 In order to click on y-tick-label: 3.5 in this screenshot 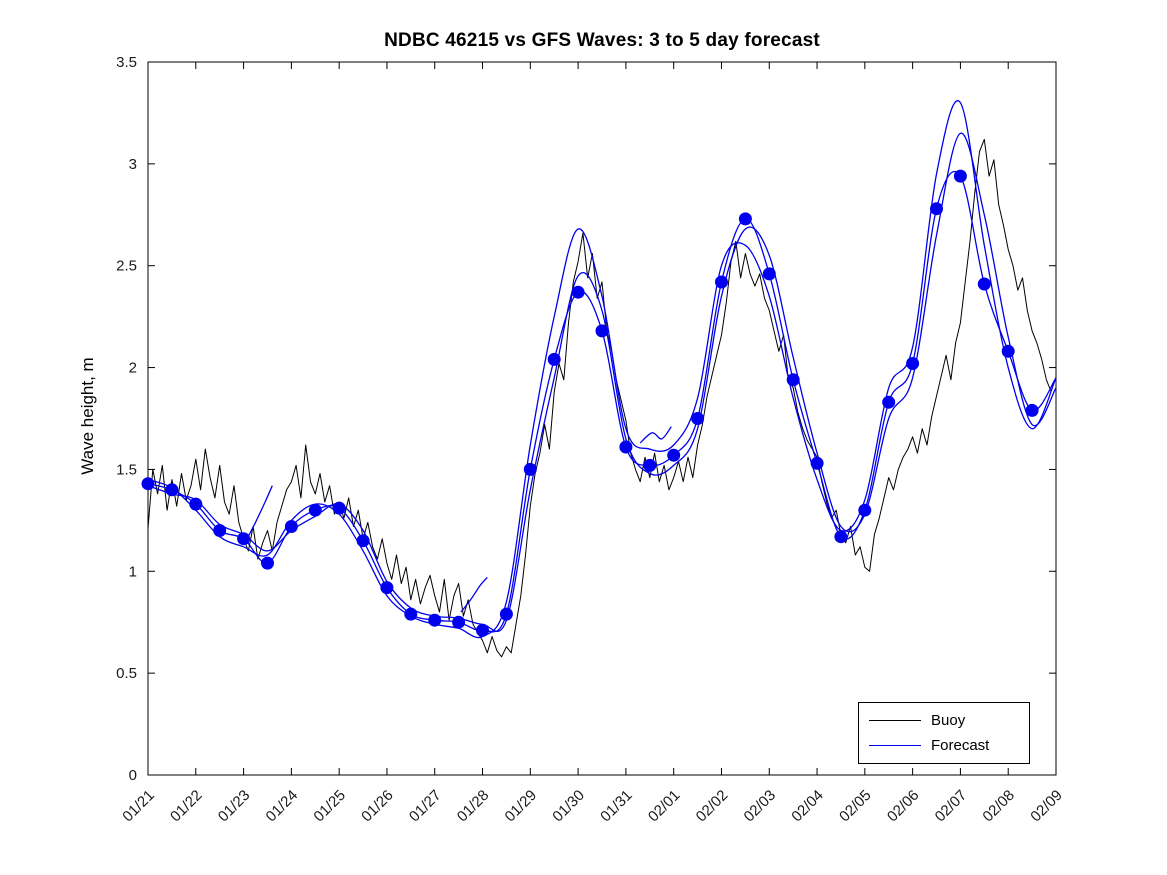, I will do `click(126, 62)`.